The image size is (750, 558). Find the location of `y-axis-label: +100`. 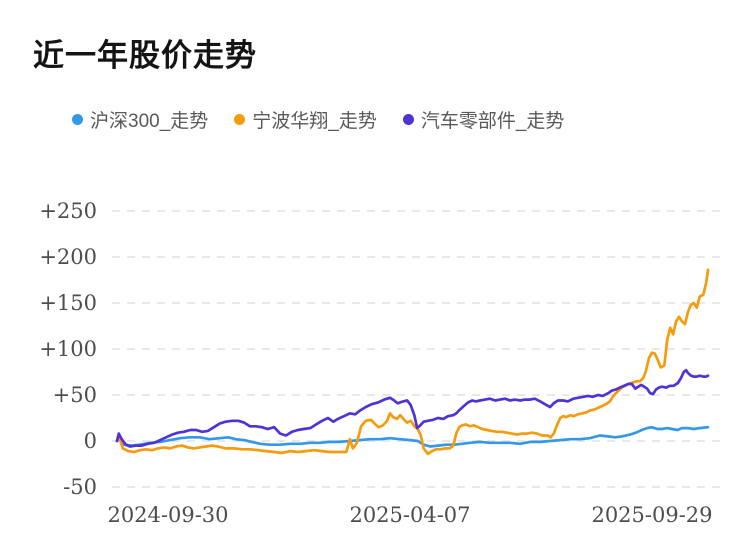

y-axis-label: +100 is located at coordinates (68, 349).